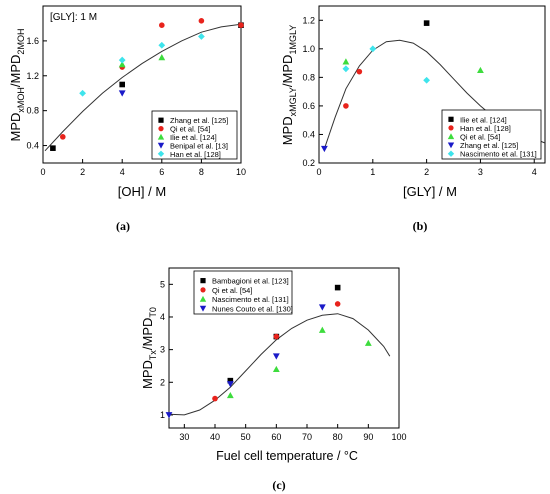 The width and height of the screenshot is (550, 494). What do you see at coordinates (42, 172) in the screenshot?
I see `x-tick-label-a: 0` at bounding box center [42, 172].